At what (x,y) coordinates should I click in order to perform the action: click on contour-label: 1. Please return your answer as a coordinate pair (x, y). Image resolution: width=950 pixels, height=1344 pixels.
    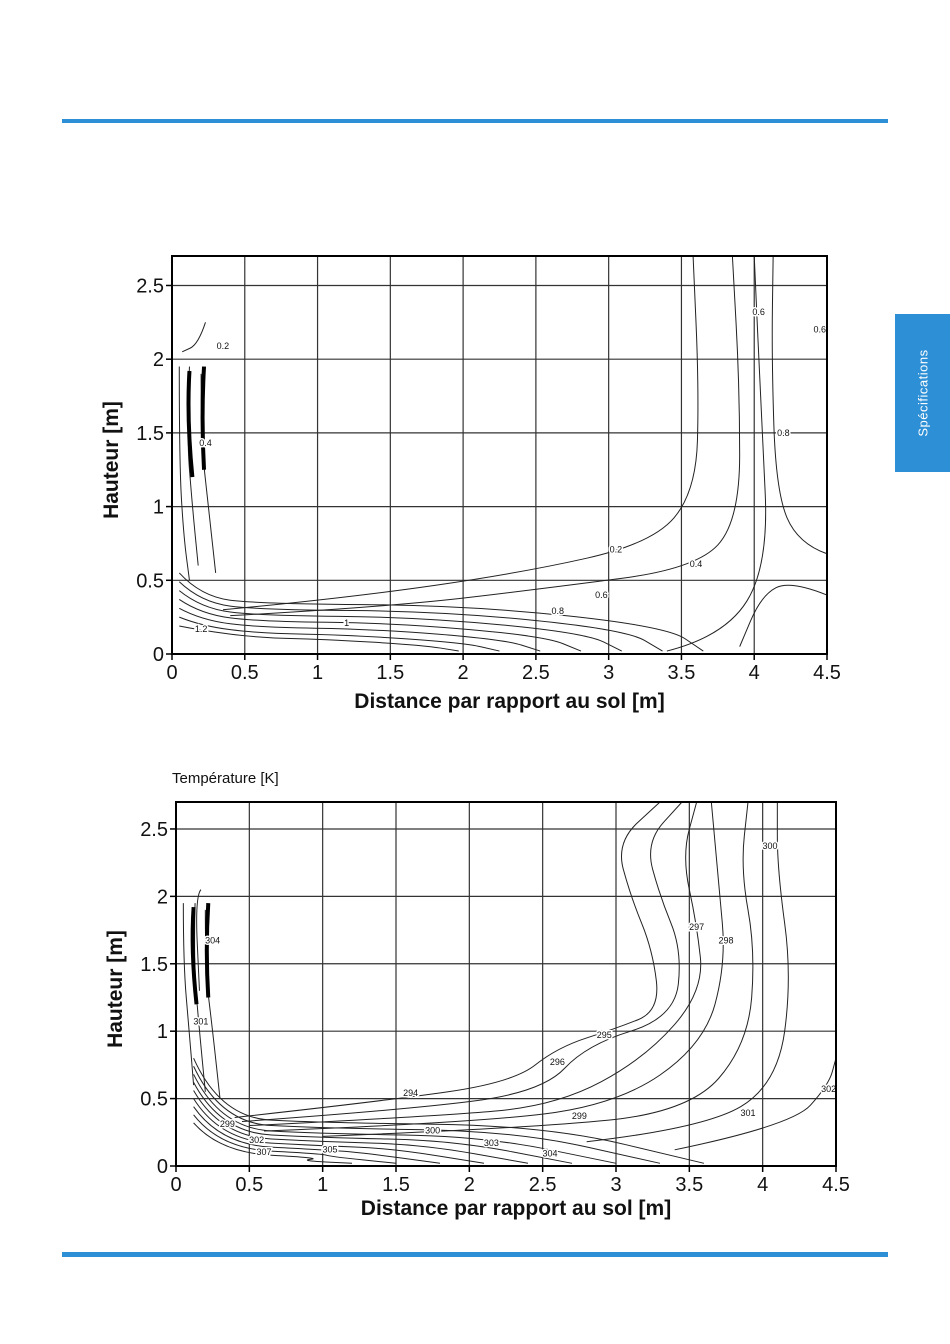
    Looking at the image, I should click on (346, 623).